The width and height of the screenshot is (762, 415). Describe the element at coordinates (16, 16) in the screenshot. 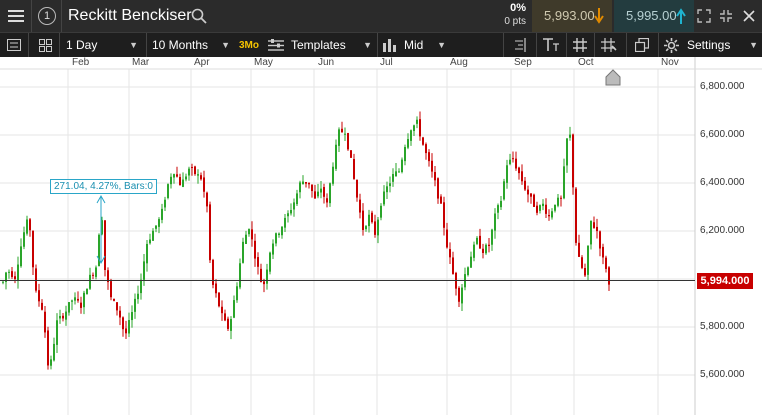

I see `menu-icon` at that location.